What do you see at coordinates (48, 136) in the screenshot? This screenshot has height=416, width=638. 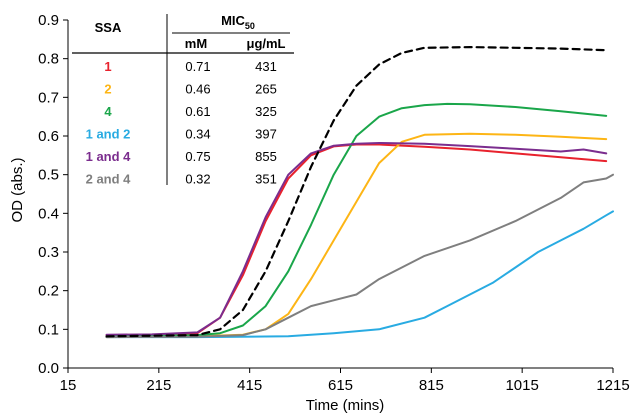 I see `y-tick-label: 0.6` at bounding box center [48, 136].